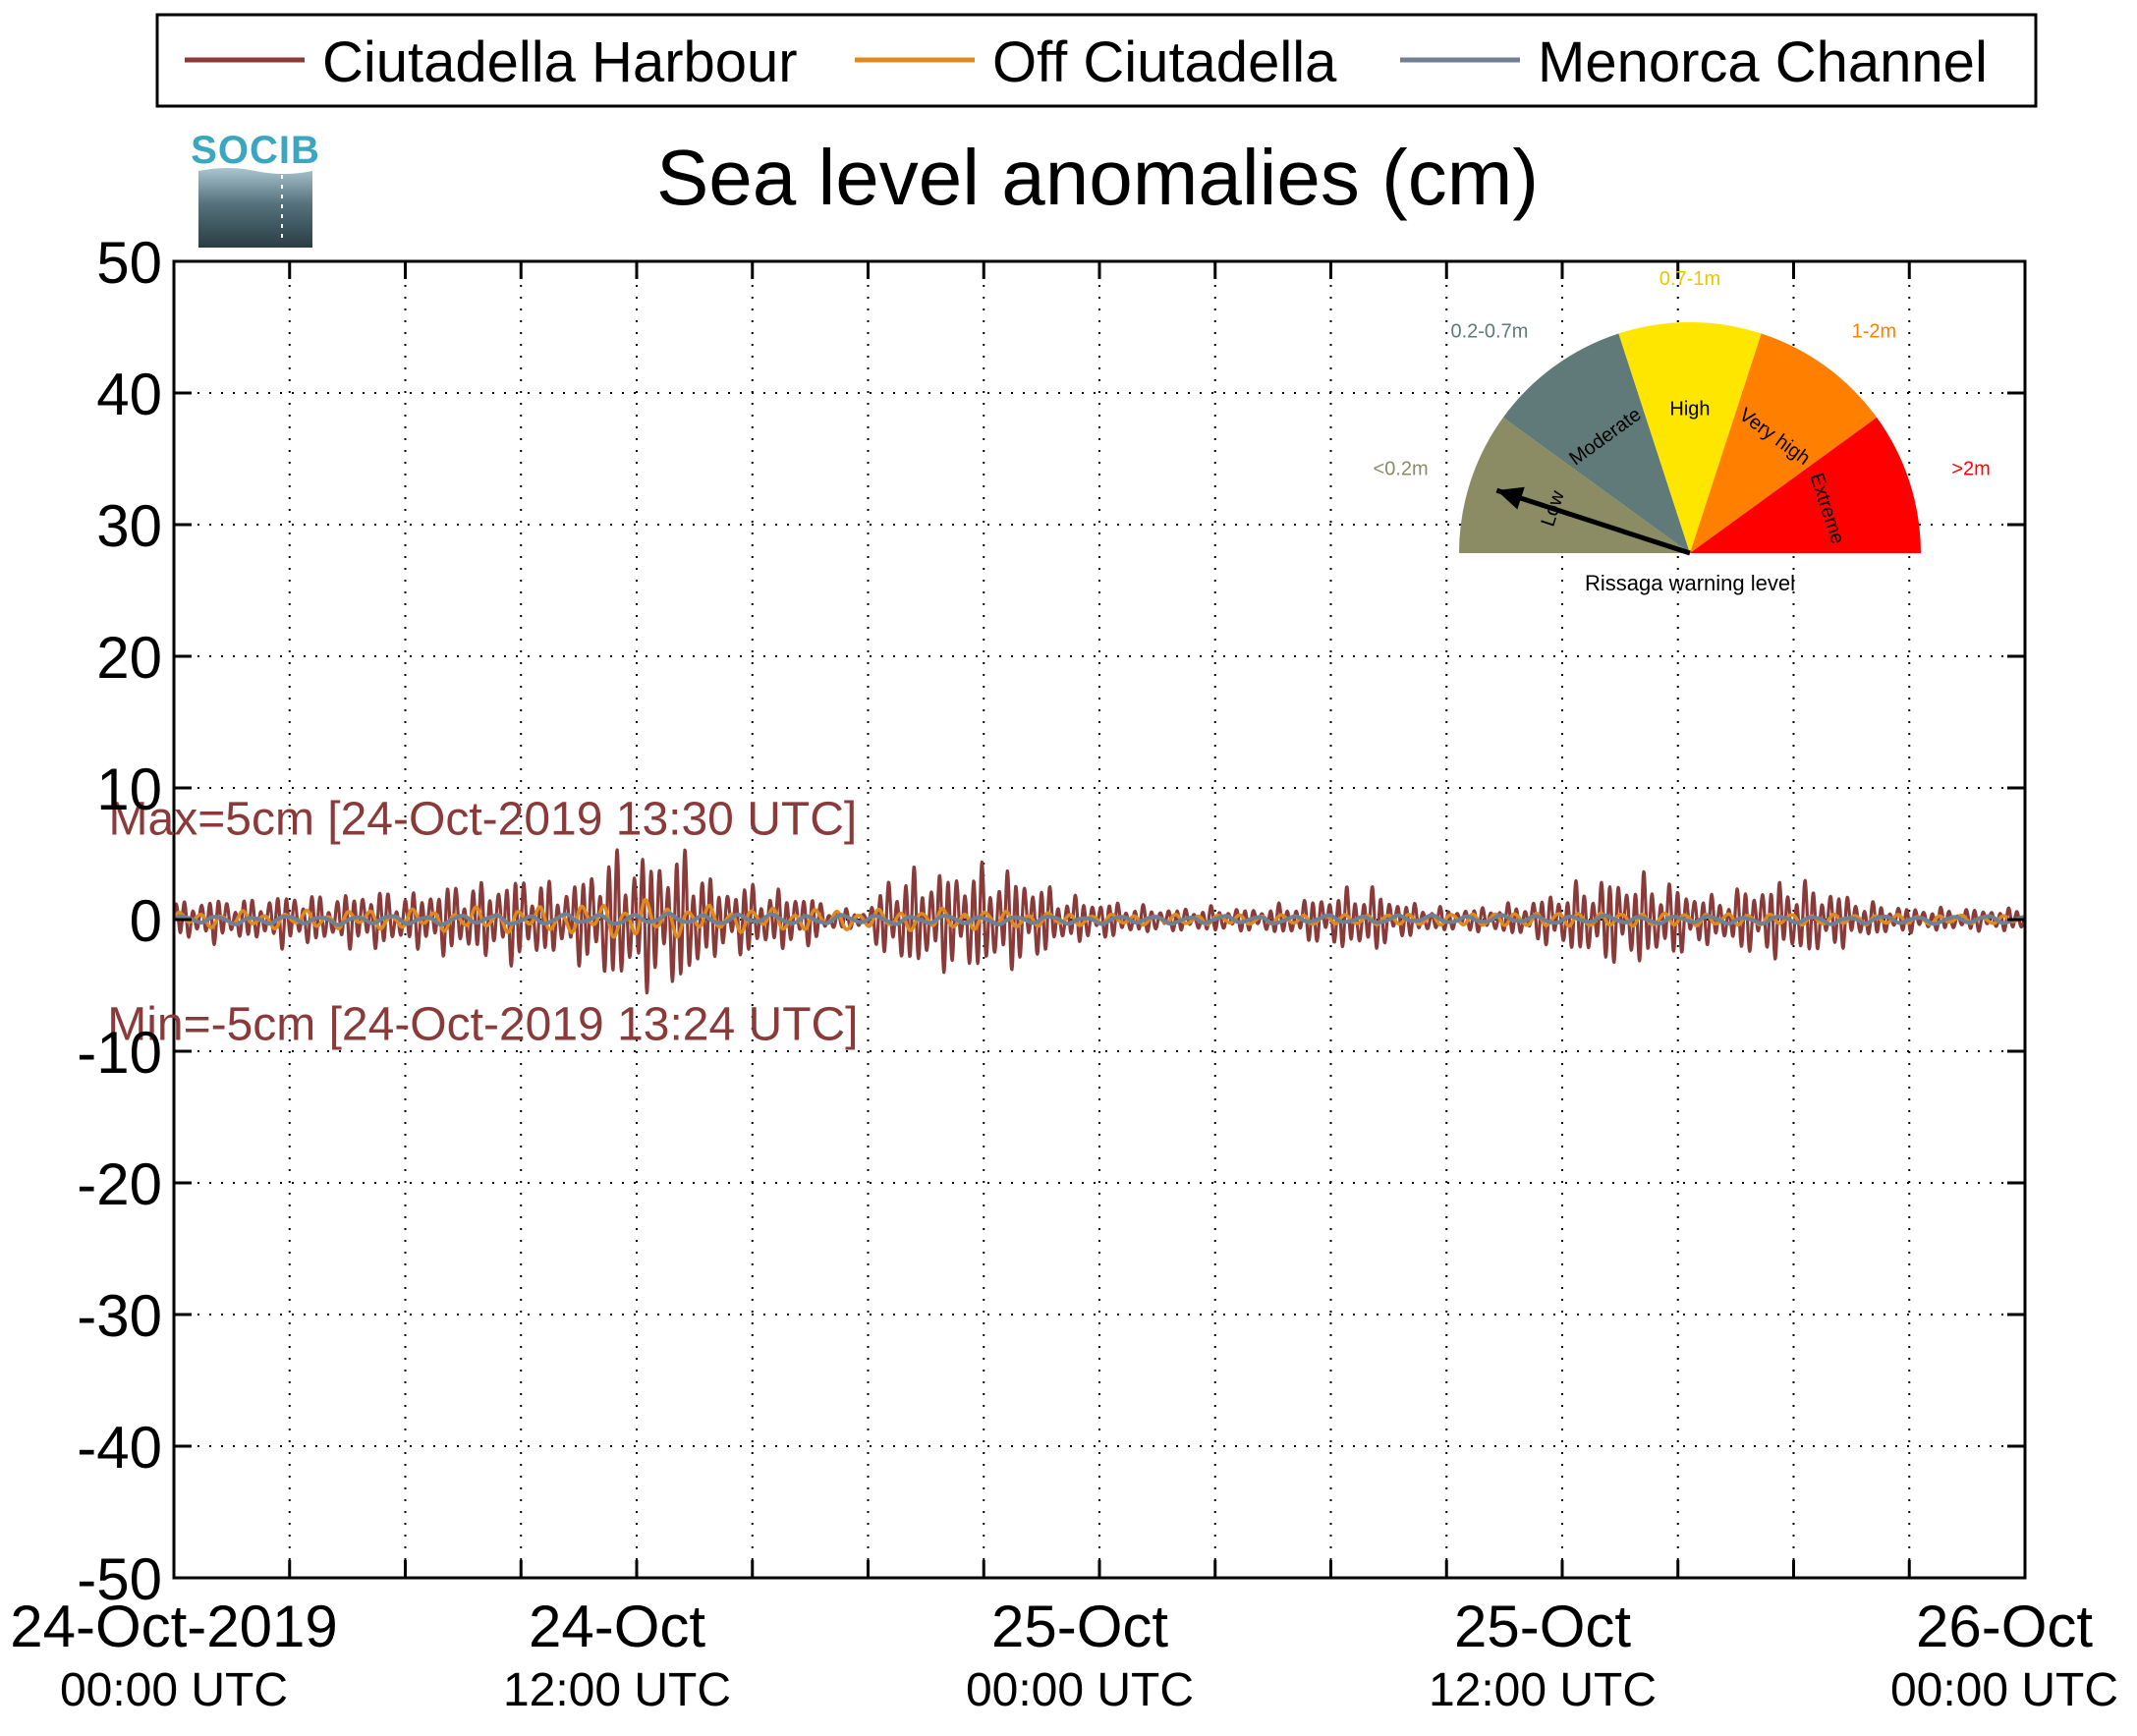 This screenshot has height=1736, width=2137. What do you see at coordinates (1970, 468) in the screenshot?
I see `gauge-range-label: >2m` at bounding box center [1970, 468].